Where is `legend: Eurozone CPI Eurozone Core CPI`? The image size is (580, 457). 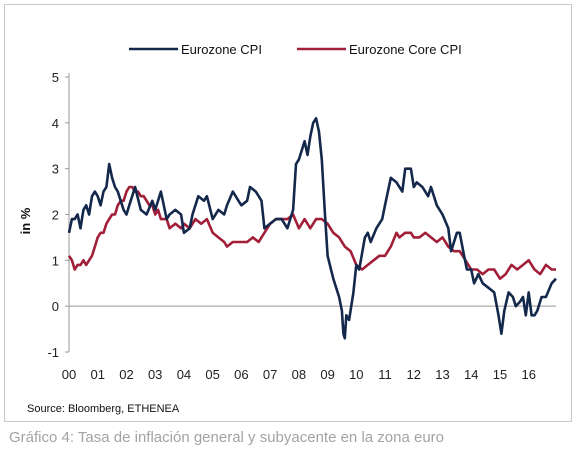 legend: Eurozone CPI Eurozone Core CPI is located at coordinates (295, 49).